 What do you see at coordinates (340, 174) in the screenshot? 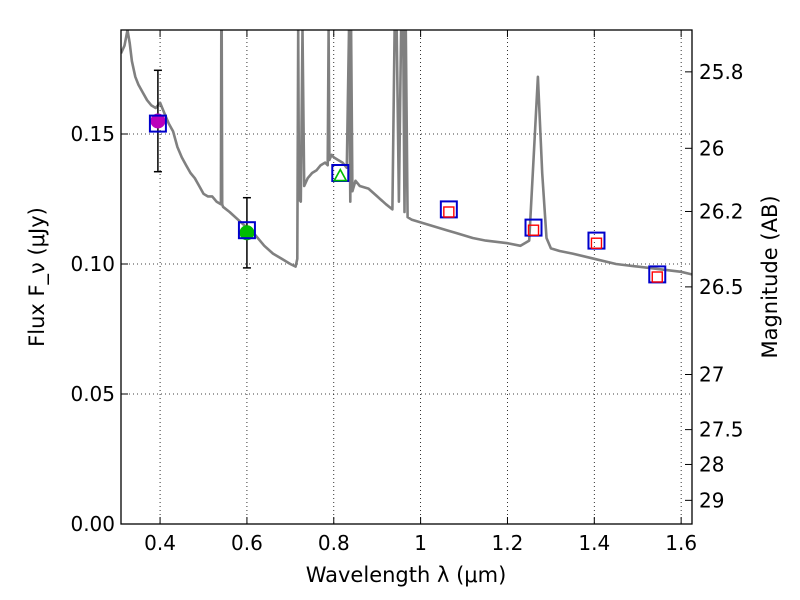
I see `synthetic-triangle-point` at bounding box center [340, 174].